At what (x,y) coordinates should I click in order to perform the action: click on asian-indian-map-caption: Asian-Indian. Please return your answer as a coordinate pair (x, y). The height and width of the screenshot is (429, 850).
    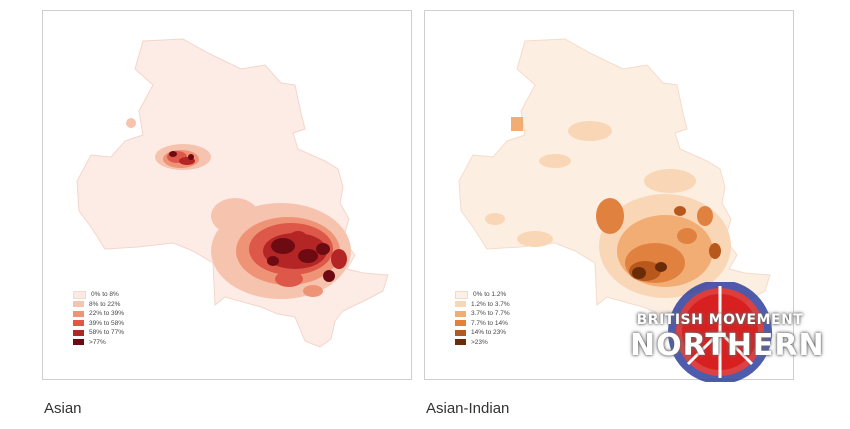
    Looking at the image, I should click on (468, 408).